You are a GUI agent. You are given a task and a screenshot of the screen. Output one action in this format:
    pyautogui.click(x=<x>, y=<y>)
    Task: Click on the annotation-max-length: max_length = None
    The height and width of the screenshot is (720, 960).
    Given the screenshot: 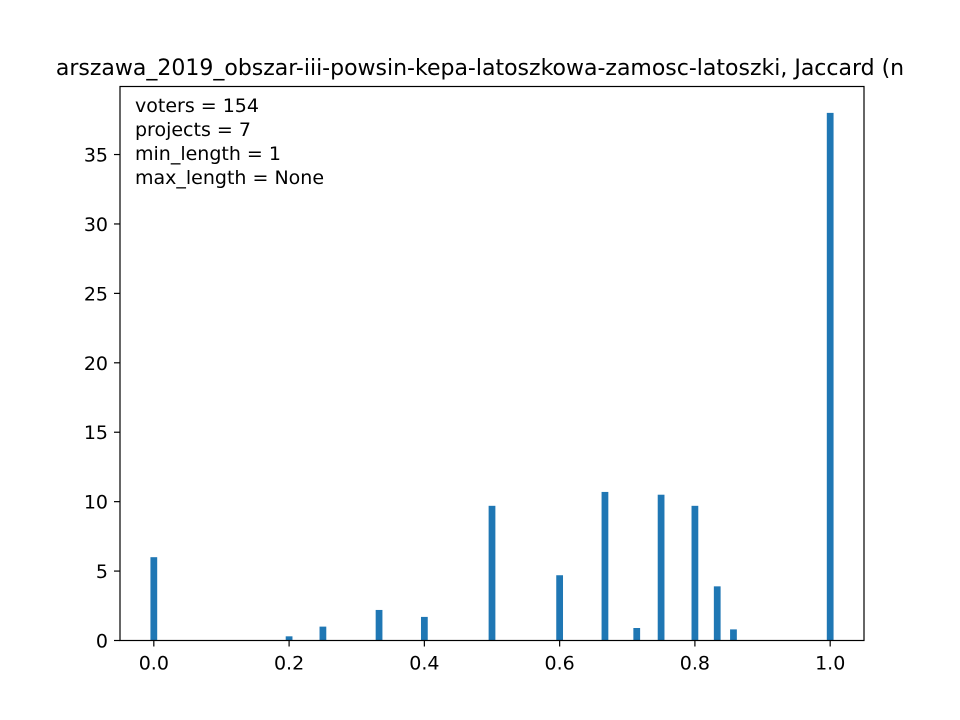 What is the action you would take?
    pyautogui.click(x=229, y=178)
    